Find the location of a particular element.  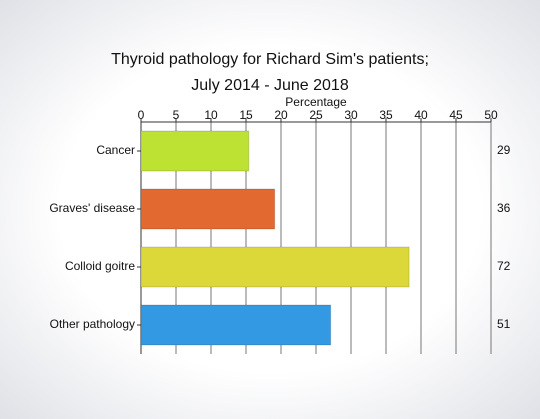

y-tick-label: Colloid goitre is located at coordinates (100, 266).